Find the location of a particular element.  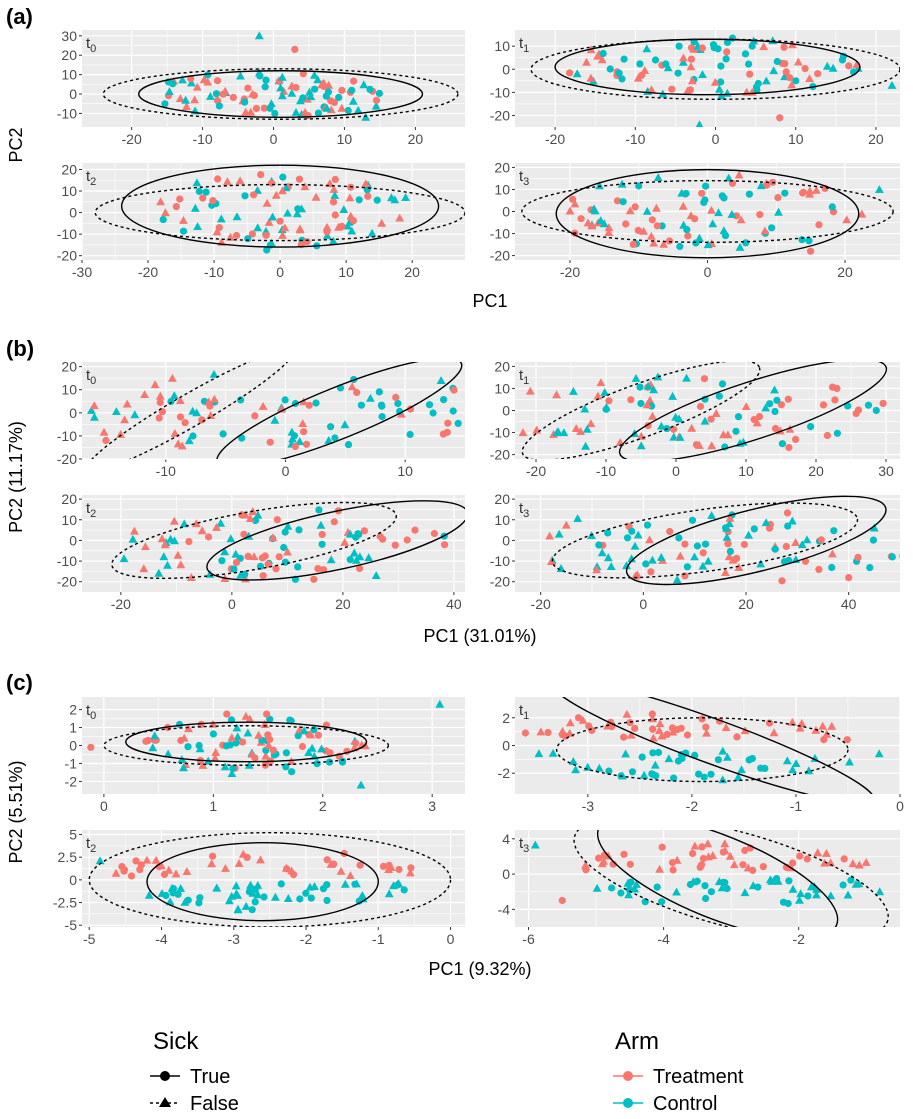

x-tick-label: 10 is located at coordinates (796, 139).